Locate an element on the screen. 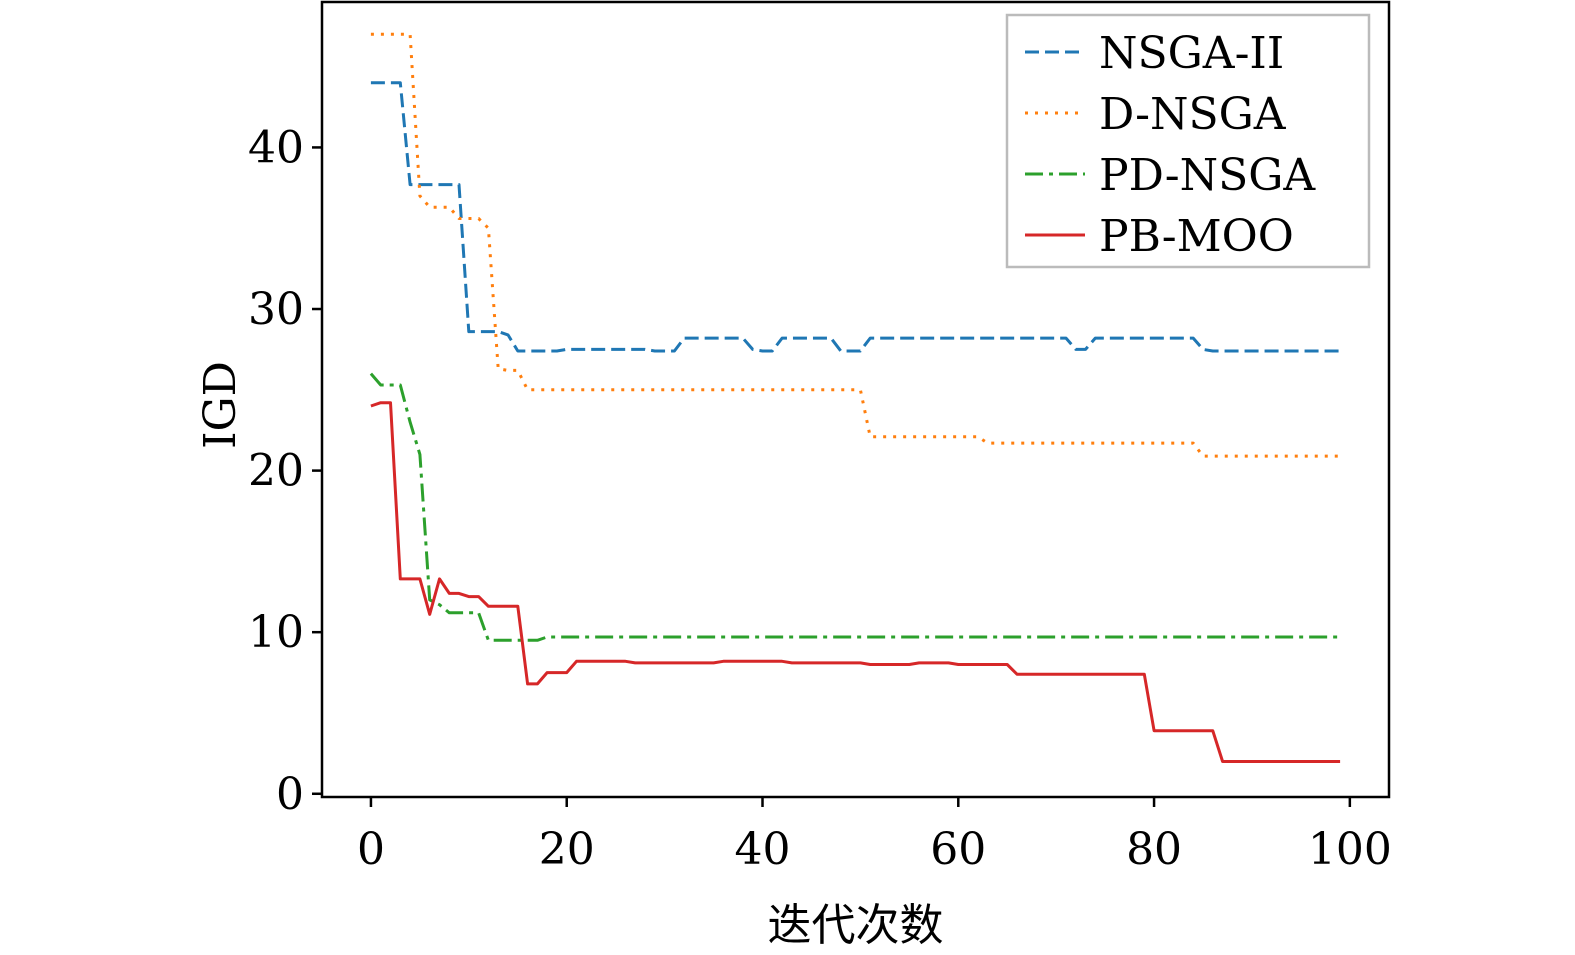 The height and width of the screenshot is (955, 1575). x-tick-label: 60 is located at coordinates (958, 849).